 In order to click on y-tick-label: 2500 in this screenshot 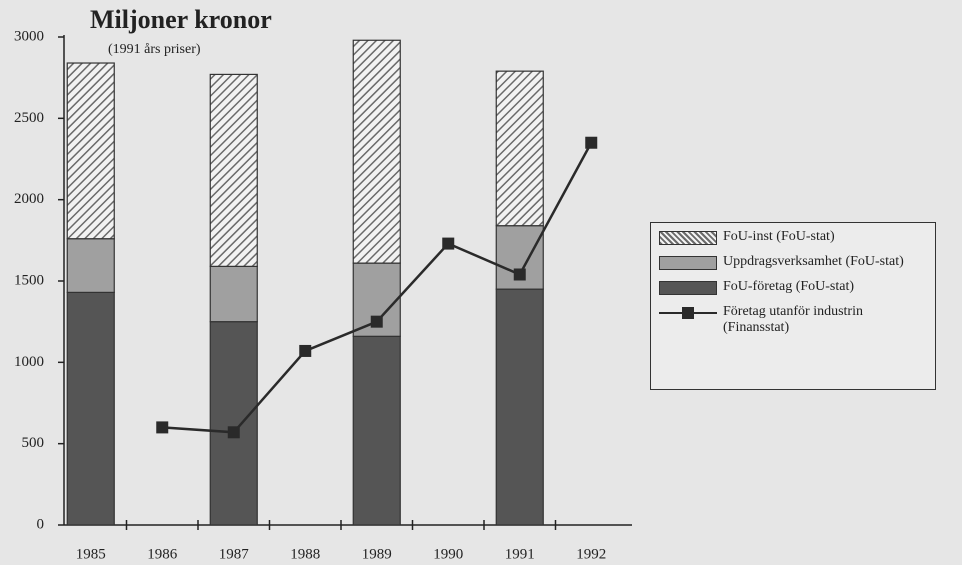, I will do `click(29, 118)`.